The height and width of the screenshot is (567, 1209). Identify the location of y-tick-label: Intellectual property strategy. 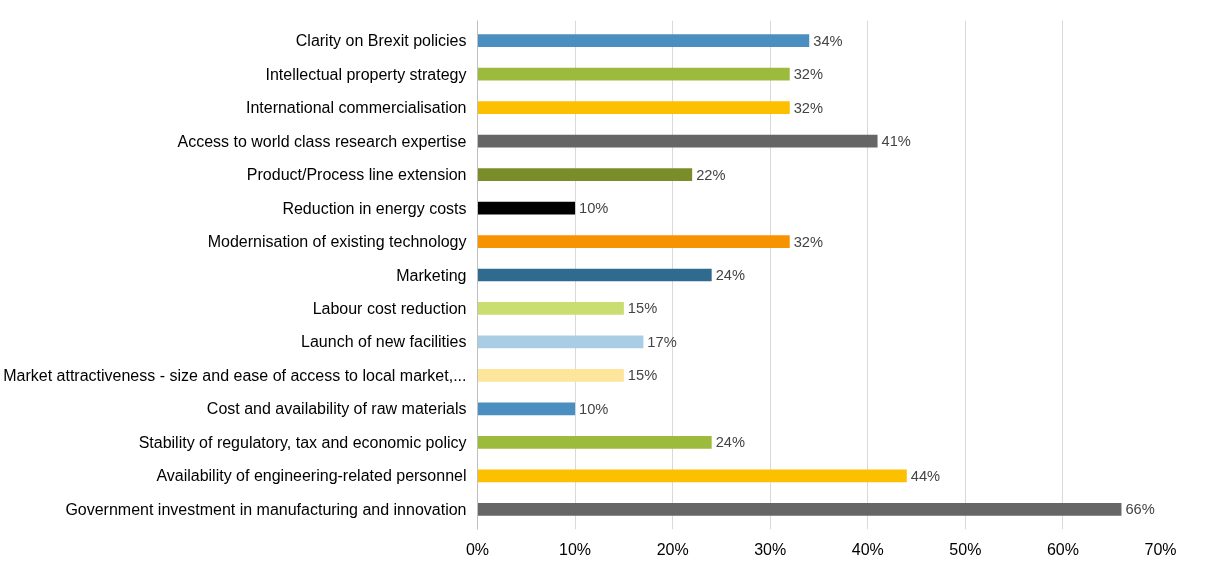
(366, 74).